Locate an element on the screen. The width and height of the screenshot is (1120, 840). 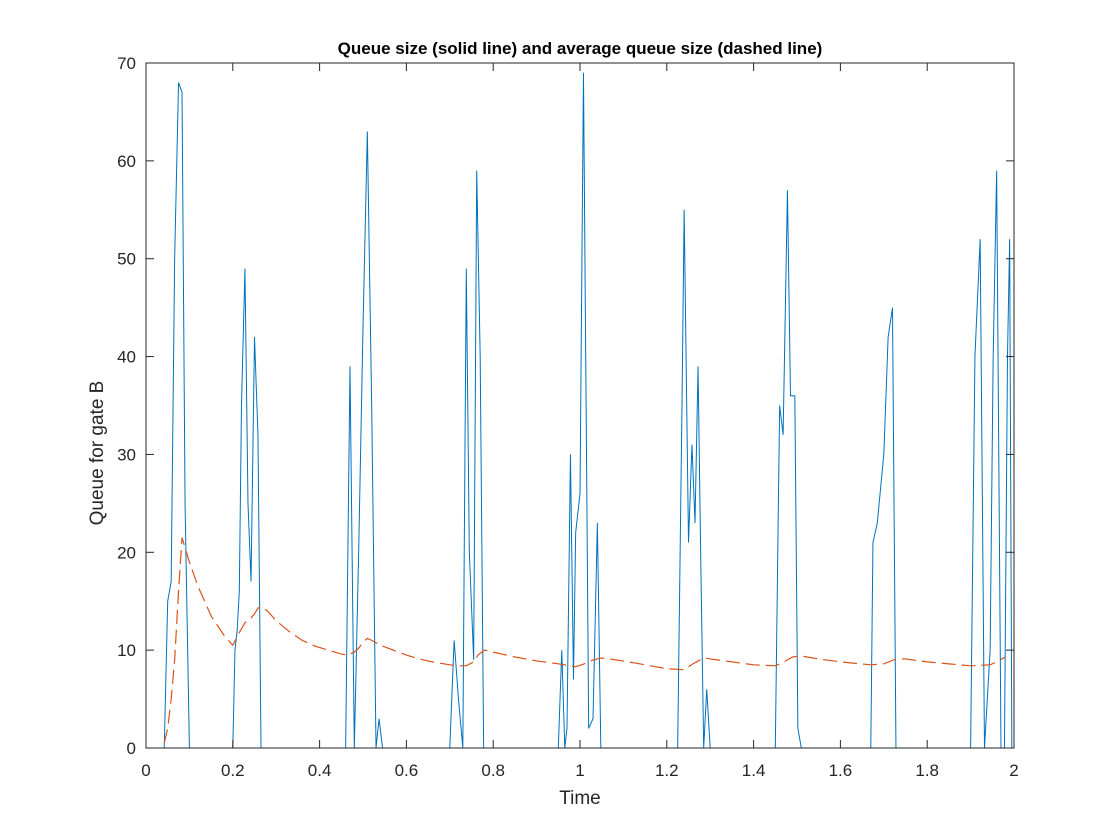
x-tick-label: 0 is located at coordinates (145, 770).